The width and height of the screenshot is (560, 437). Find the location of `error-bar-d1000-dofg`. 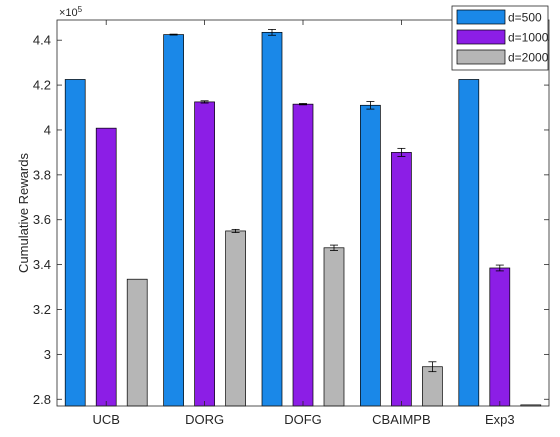

error-bar-d1000-dofg is located at coordinates (303, 104).